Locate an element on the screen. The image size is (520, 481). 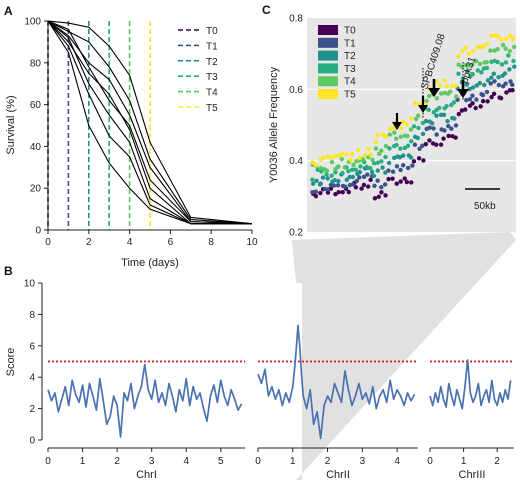
survival-y-tick-label: 100 is located at coordinates (32, 22).